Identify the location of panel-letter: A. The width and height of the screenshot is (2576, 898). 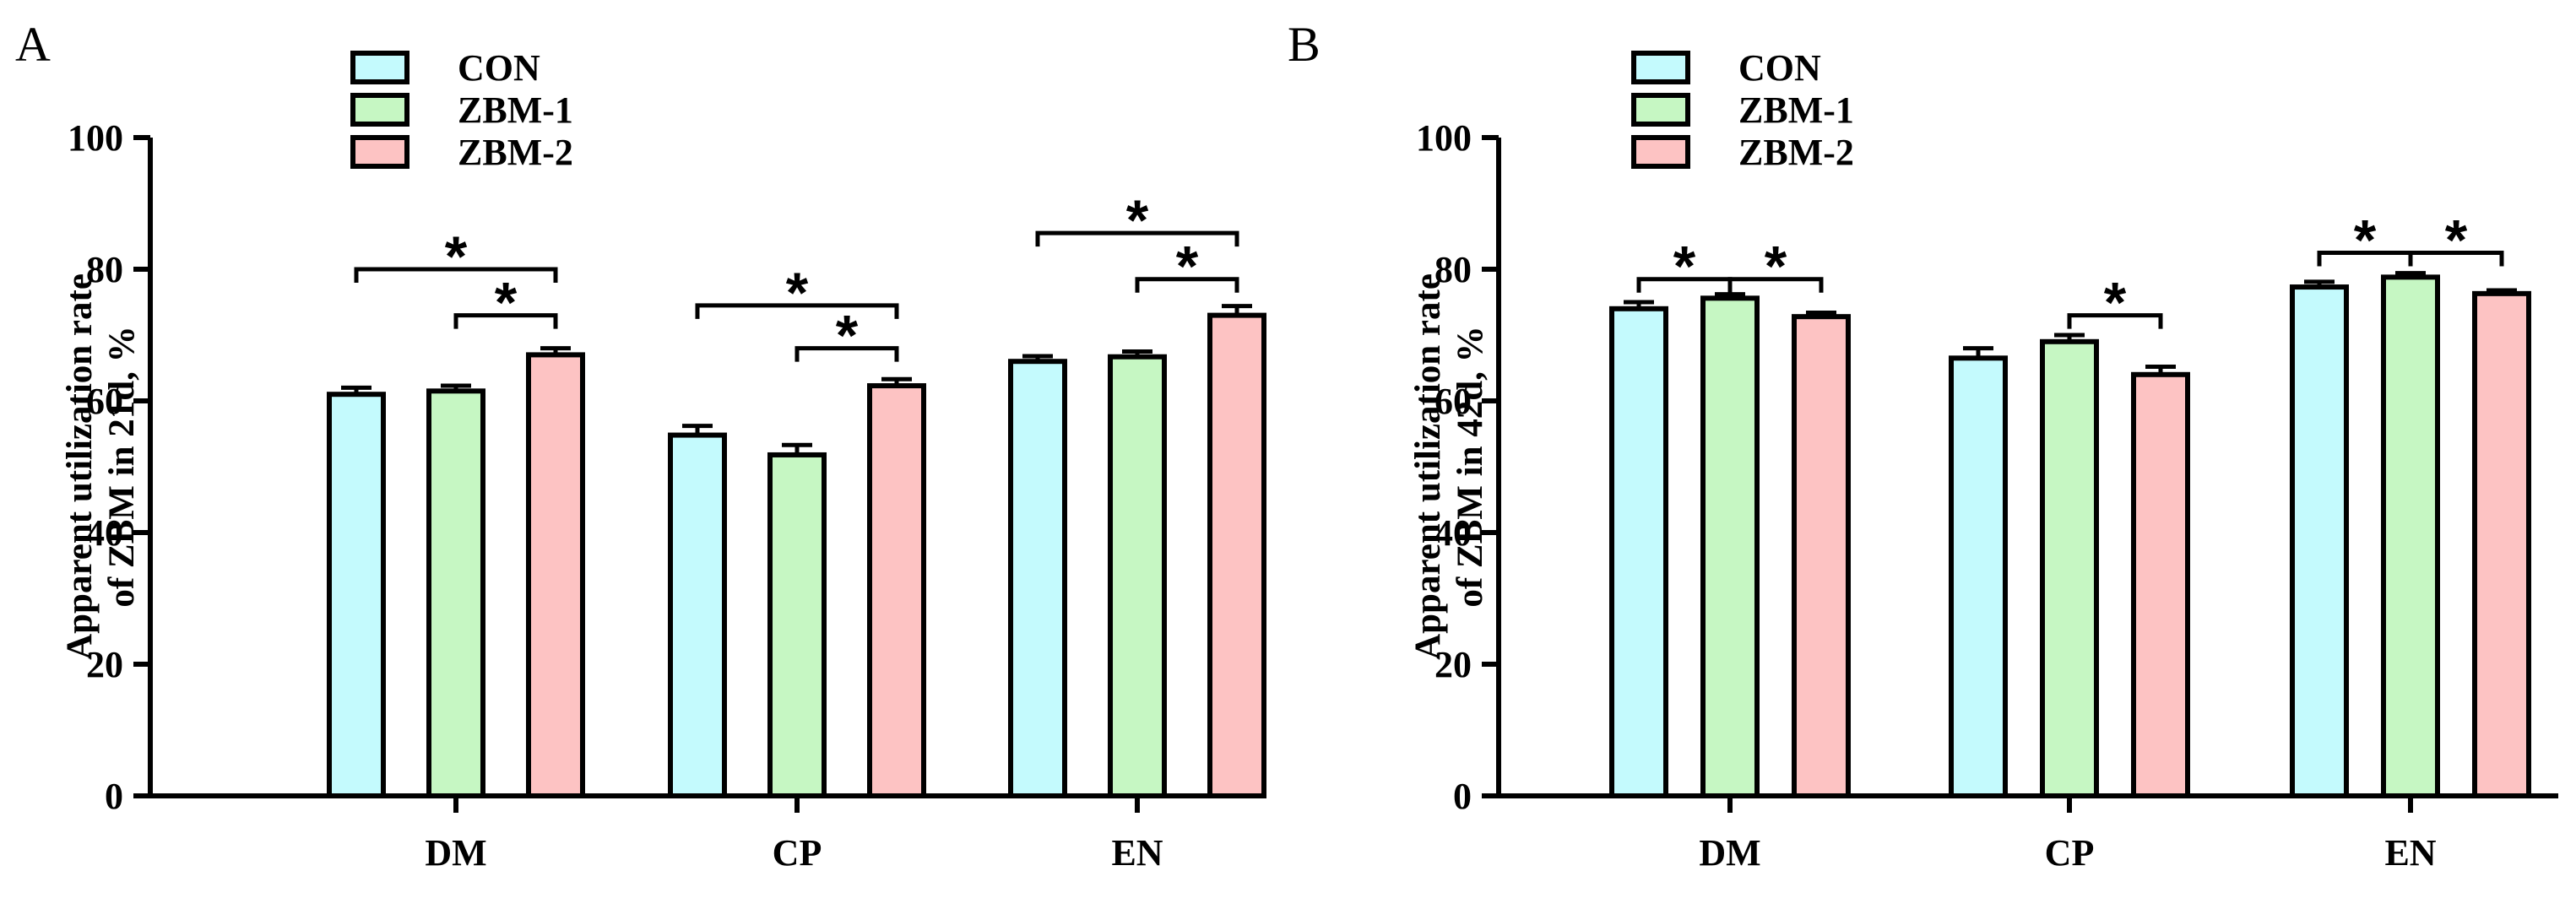
(33, 44).